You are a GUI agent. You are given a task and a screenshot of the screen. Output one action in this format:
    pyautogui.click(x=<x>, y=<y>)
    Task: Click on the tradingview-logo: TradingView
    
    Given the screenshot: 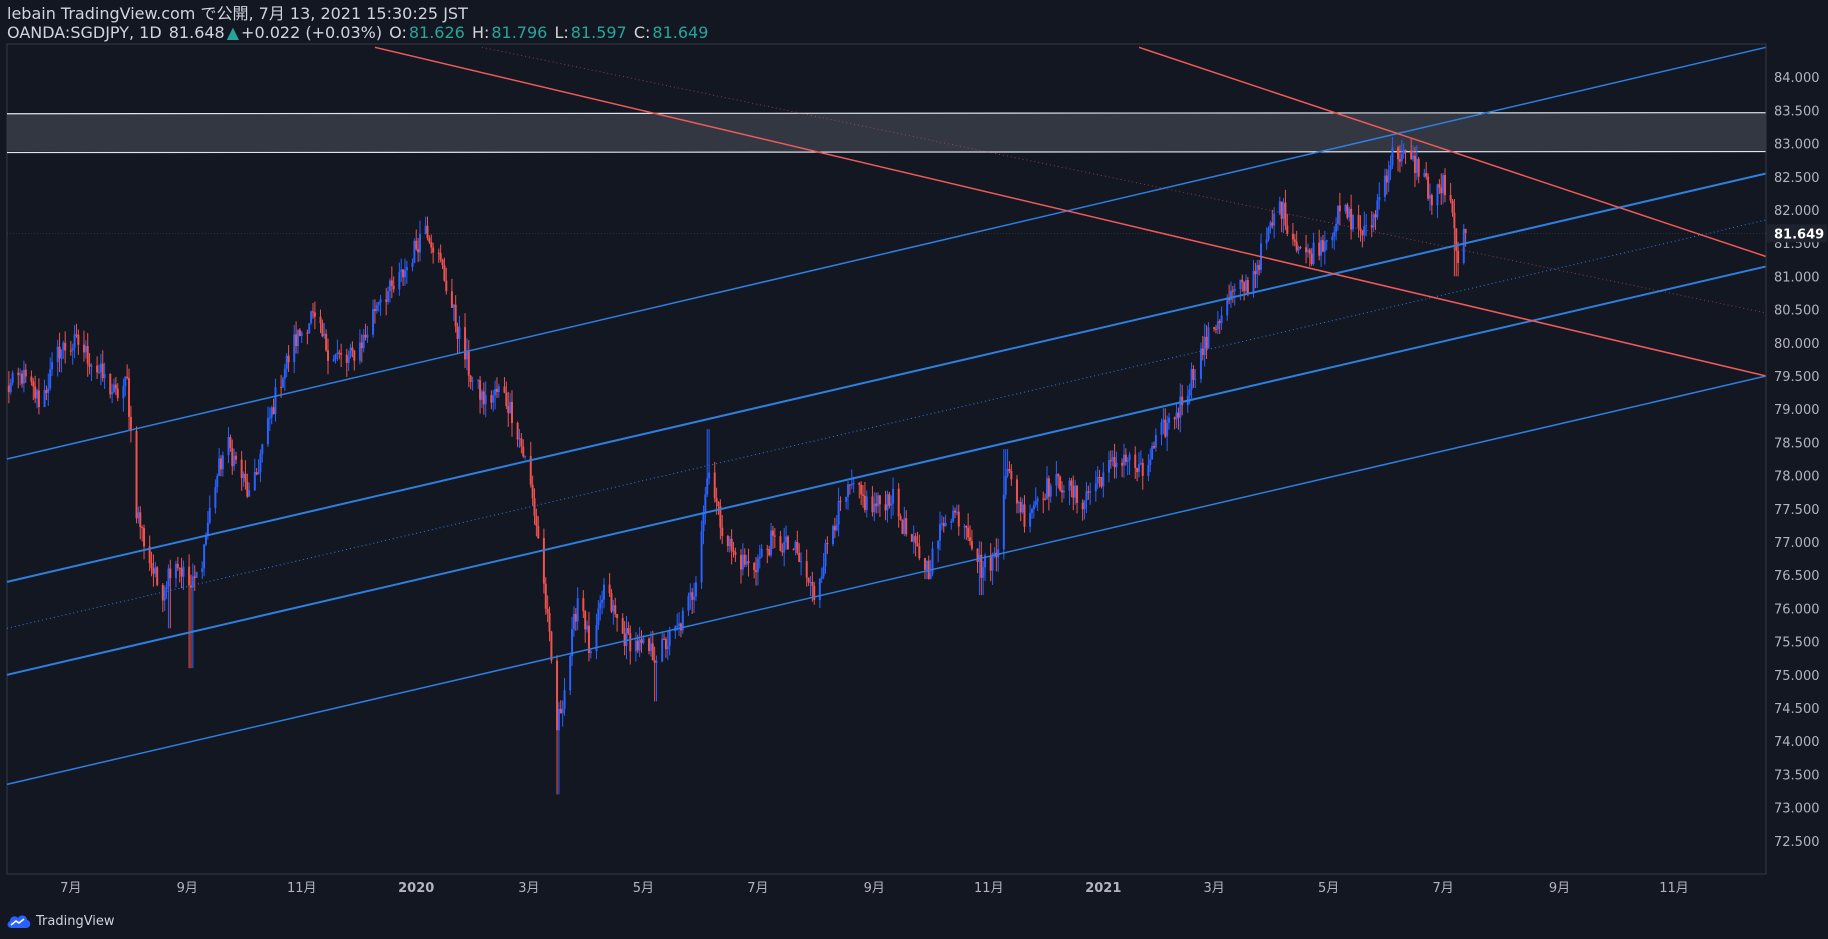 What is the action you would take?
    pyautogui.click(x=60, y=921)
    